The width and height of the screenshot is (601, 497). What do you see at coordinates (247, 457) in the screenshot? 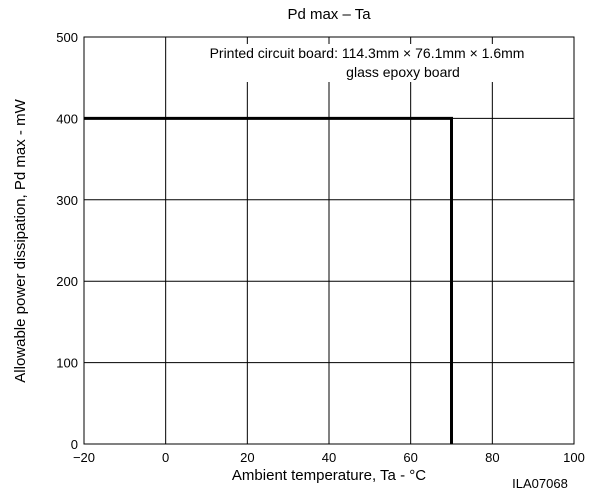
I see `x-tick-label: 20` at bounding box center [247, 457].